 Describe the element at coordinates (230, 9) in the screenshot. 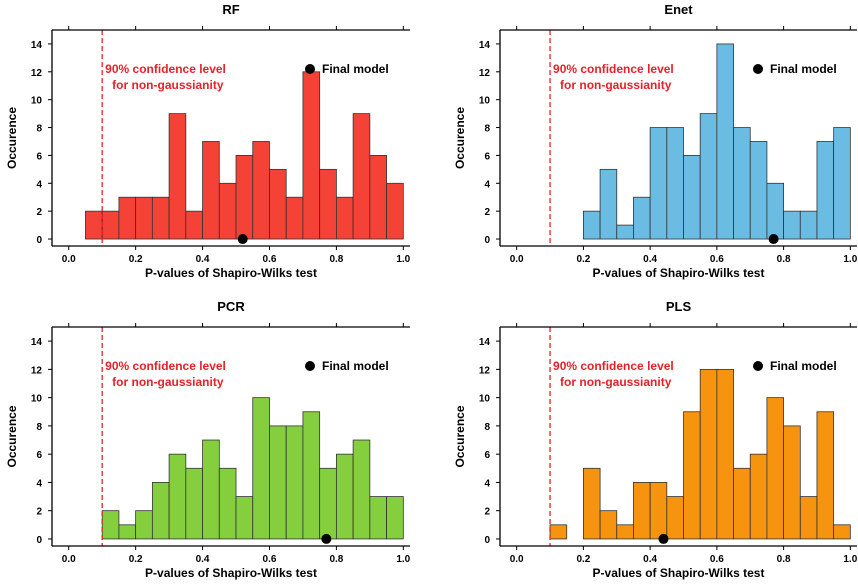

I see `chart-title: RF` at that location.